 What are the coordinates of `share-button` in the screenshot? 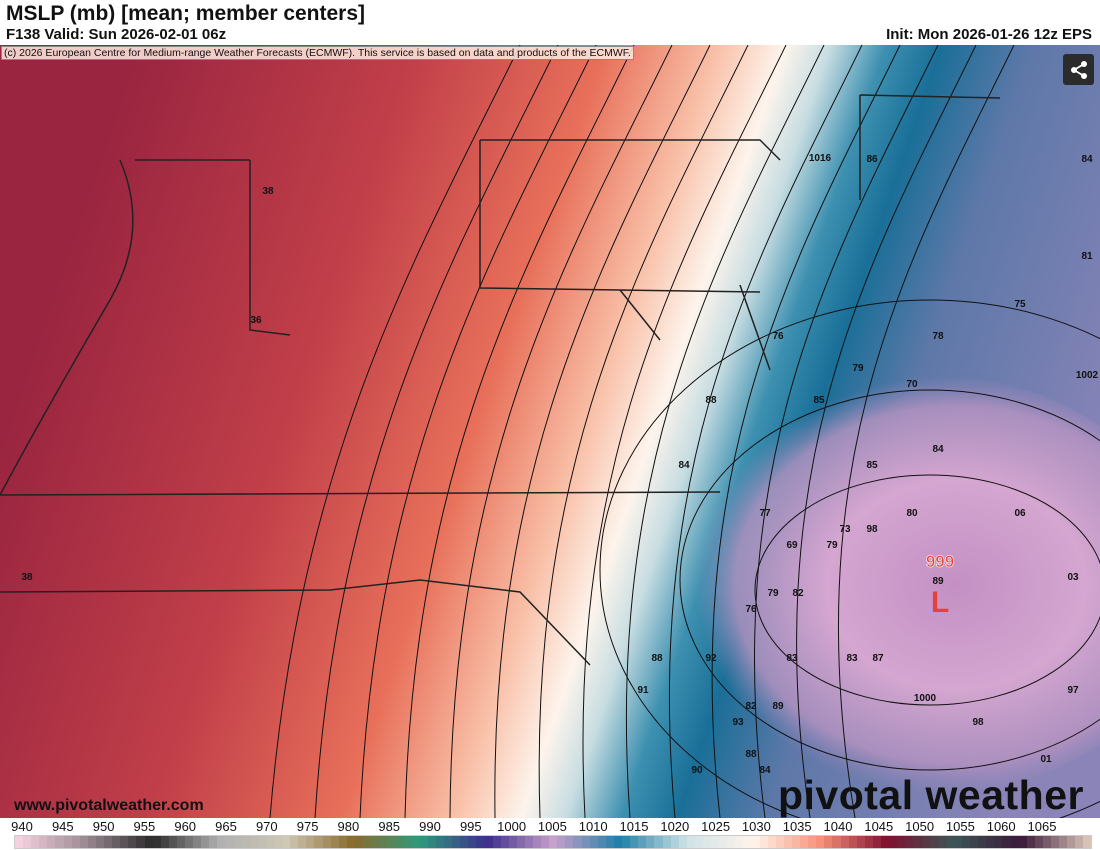 It's located at (1078, 69).